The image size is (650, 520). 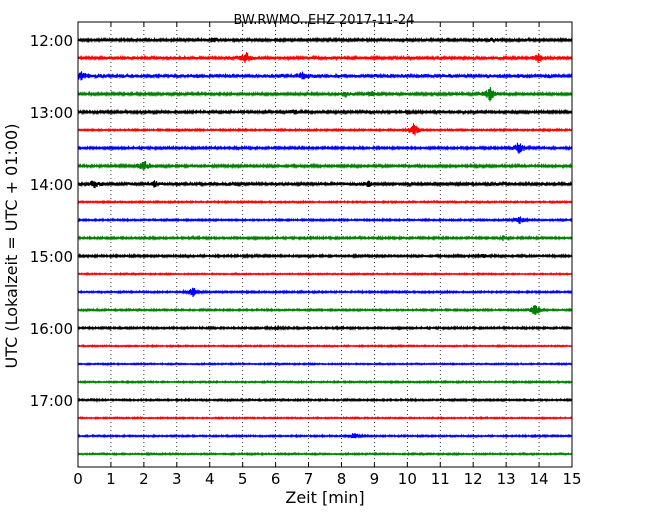 I want to click on x-tick-label: 14, so click(x=539, y=479).